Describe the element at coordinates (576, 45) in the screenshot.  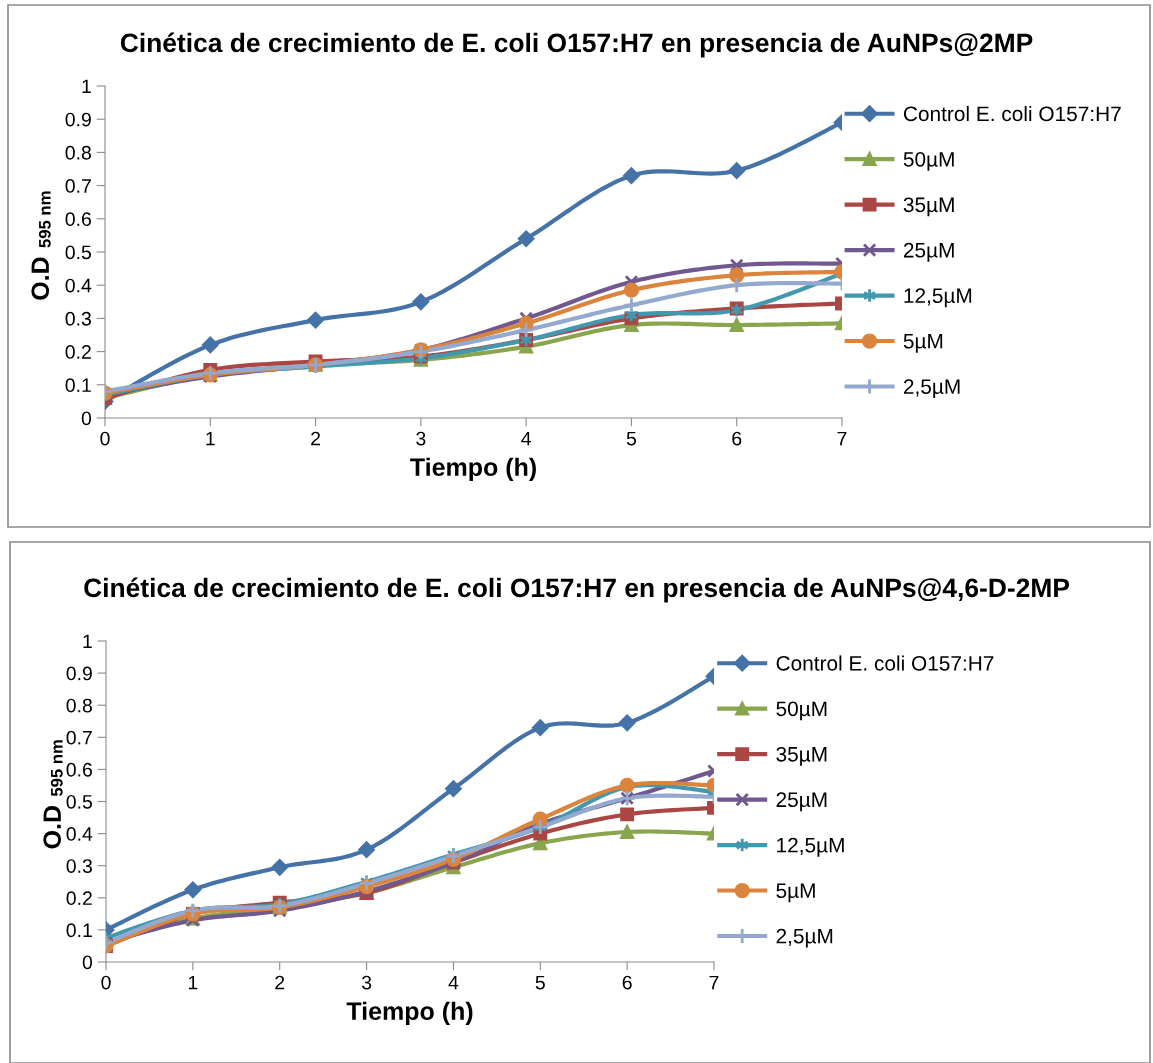
I see `chart-title: Cinética de crecimiento de E. coli O157:H7 en presencia de AuNPs@2MP` at that location.